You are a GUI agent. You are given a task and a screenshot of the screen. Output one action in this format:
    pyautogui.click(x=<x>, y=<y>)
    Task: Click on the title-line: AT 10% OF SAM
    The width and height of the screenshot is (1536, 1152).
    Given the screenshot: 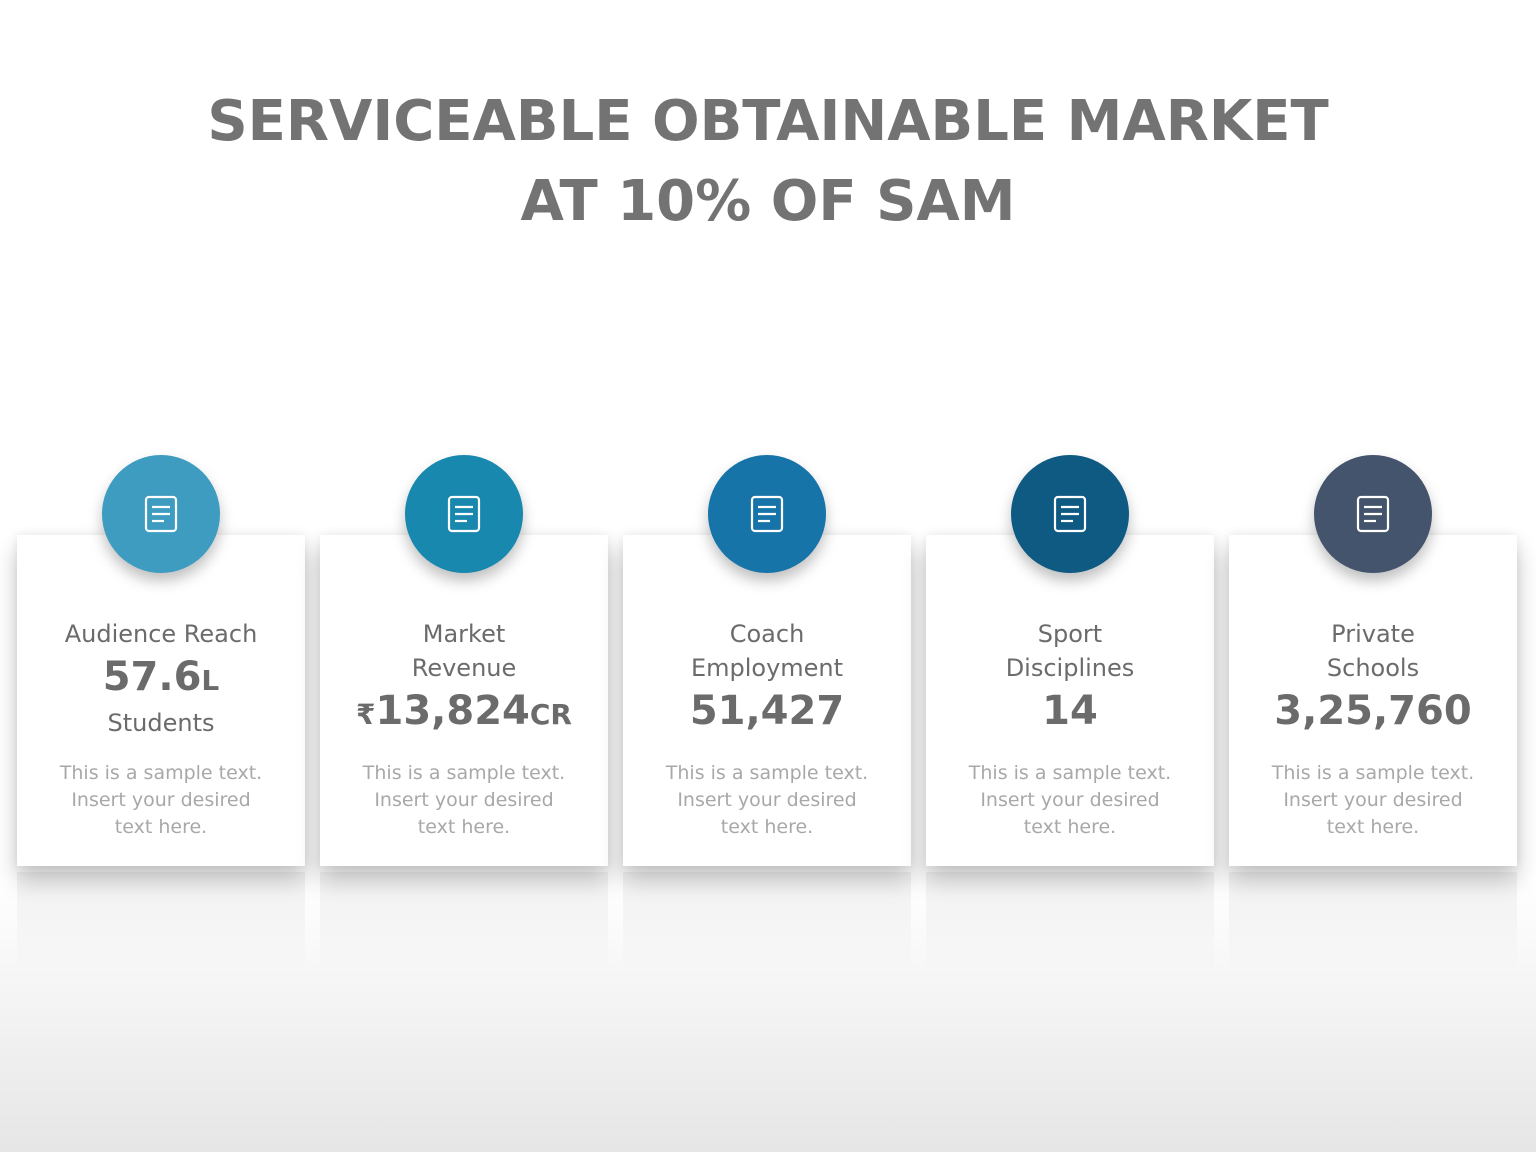 What is the action you would take?
    pyautogui.click(x=768, y=201)
    